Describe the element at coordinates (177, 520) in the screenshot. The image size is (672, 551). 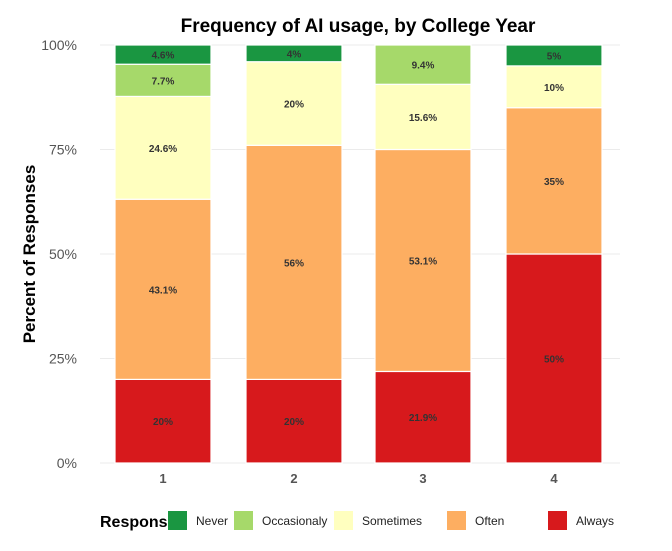
I see `legend-key-never` at that location.